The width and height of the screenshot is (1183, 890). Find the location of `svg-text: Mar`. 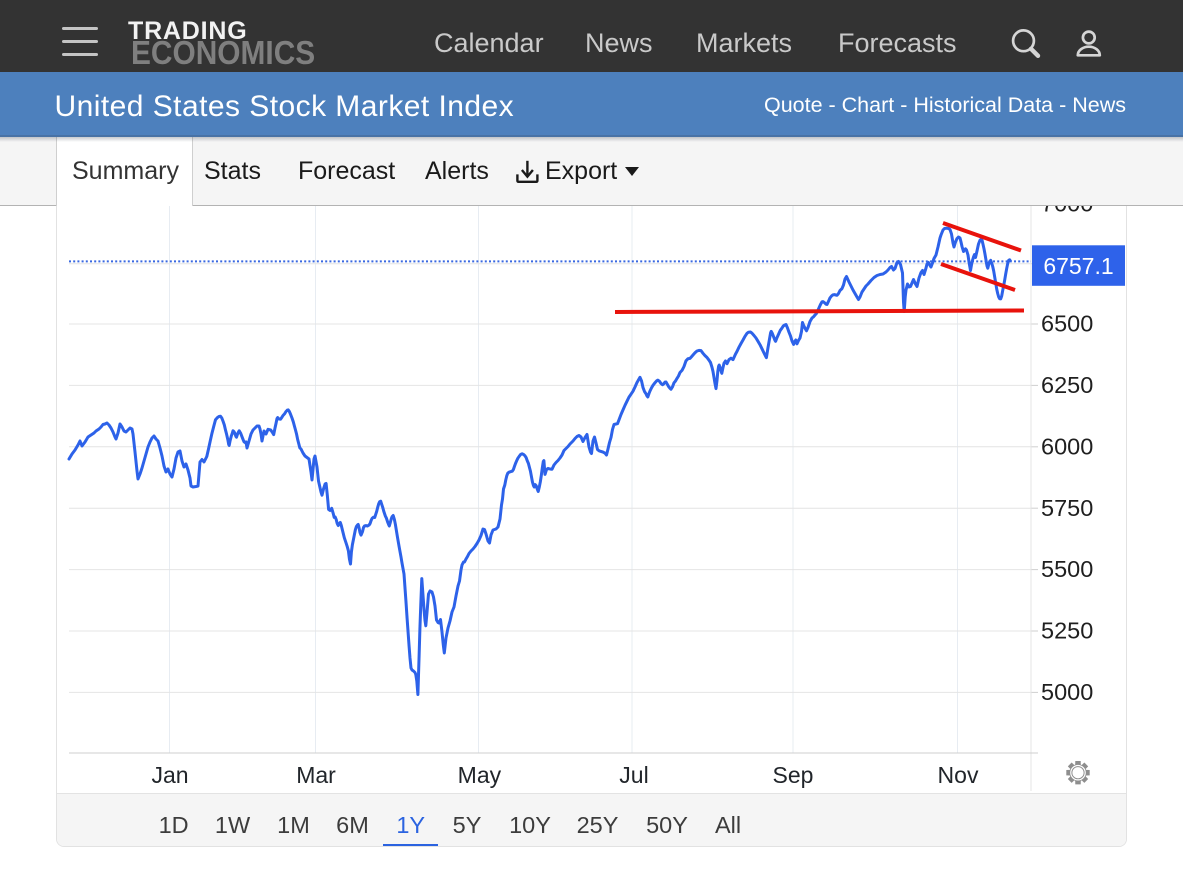

svg-text: Mar is located at coordinates (316, 775).